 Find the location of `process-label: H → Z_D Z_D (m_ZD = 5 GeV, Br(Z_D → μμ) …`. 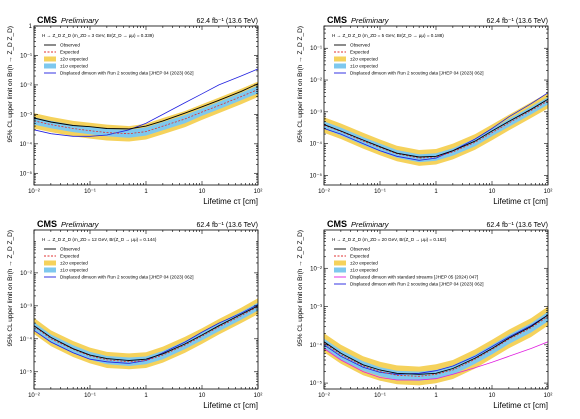

process-label: H → Z_D Z_D (m_ZD = 5 GeV, Br(Z_D → μμ) … is located at coordinates (388, 35).